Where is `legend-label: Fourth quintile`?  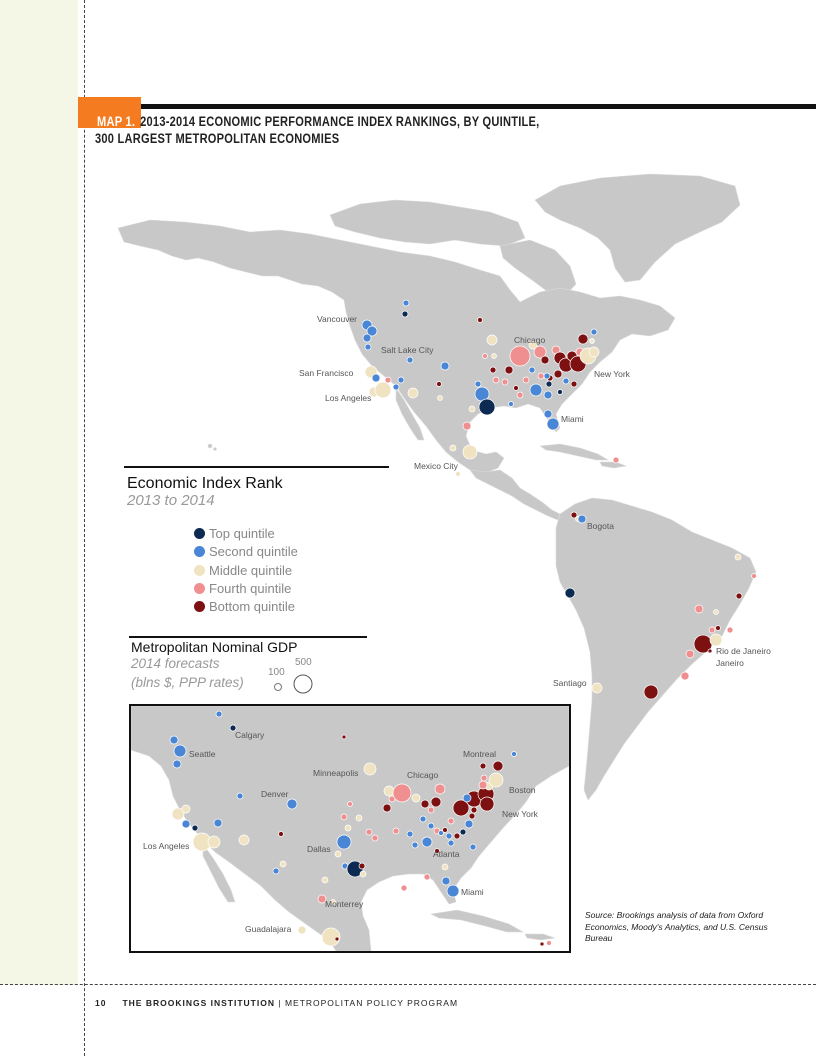 legend-label: Fourth quintile is located at coordinates (250, 588).